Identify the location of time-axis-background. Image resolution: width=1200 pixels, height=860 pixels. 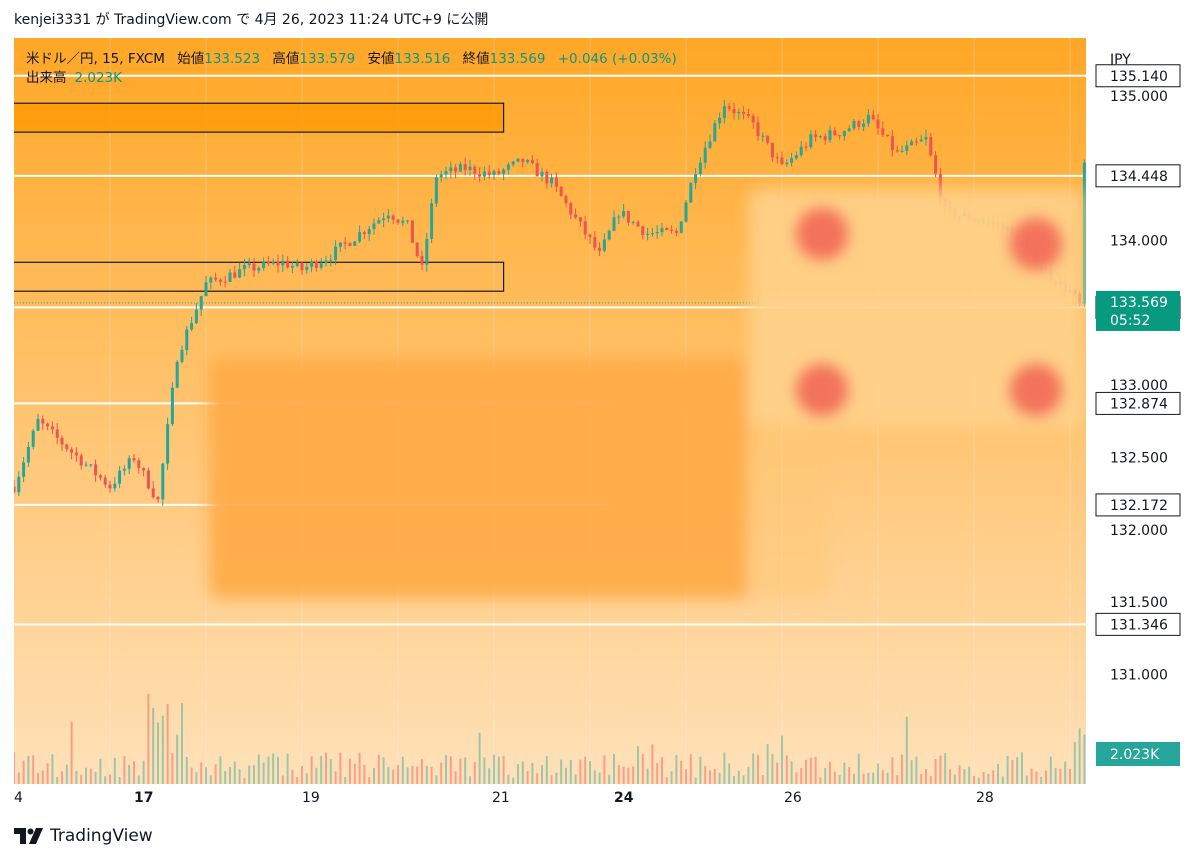
(550, 797).